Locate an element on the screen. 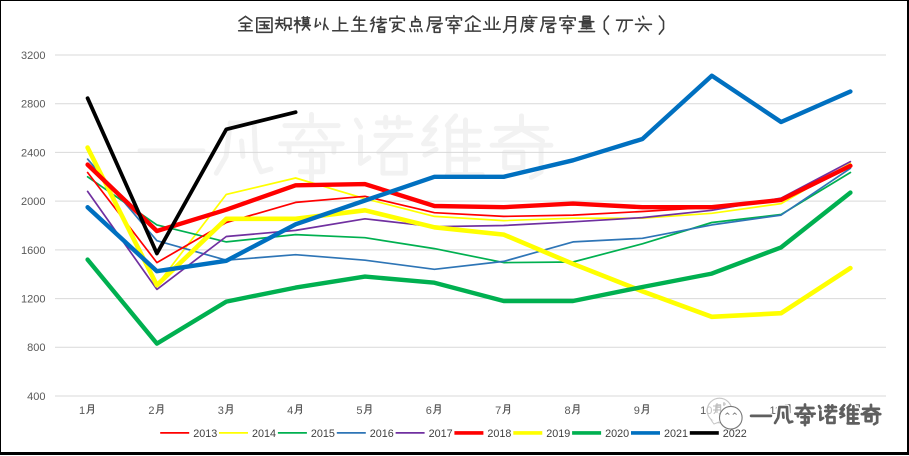 The height and width of the screenshot is (456, 909). svg-text: 3 is located at coordinates (221, 411).